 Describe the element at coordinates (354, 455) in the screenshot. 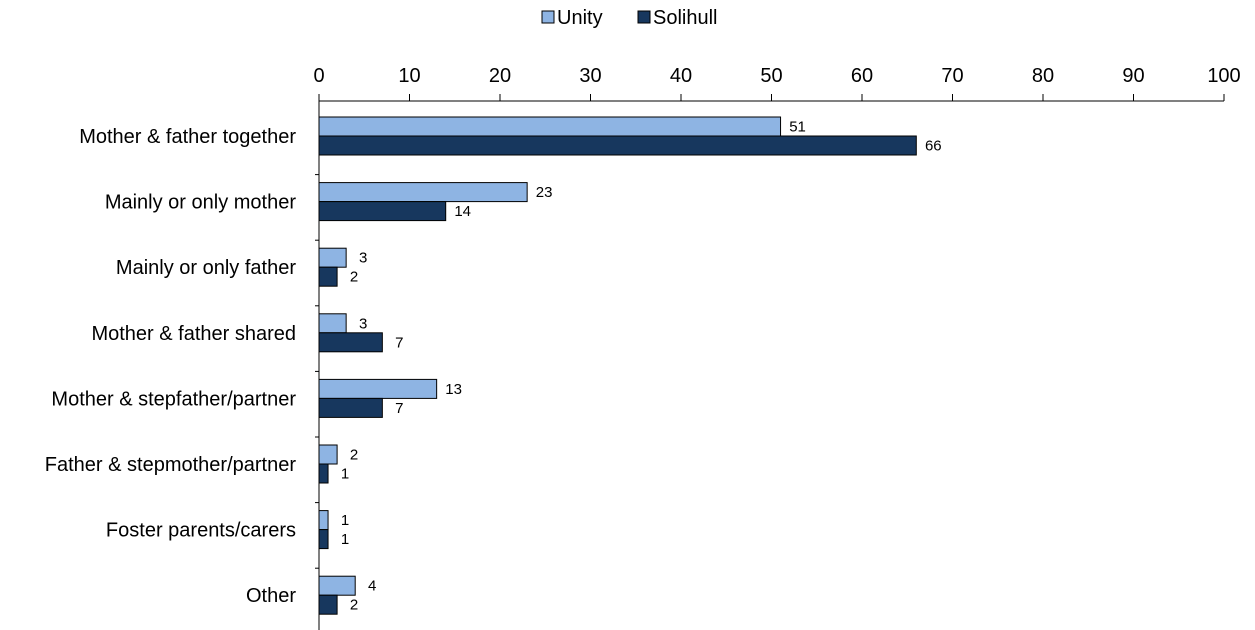

I see `data-label-unity-father-and-stepmother-partner: 2` at that location.